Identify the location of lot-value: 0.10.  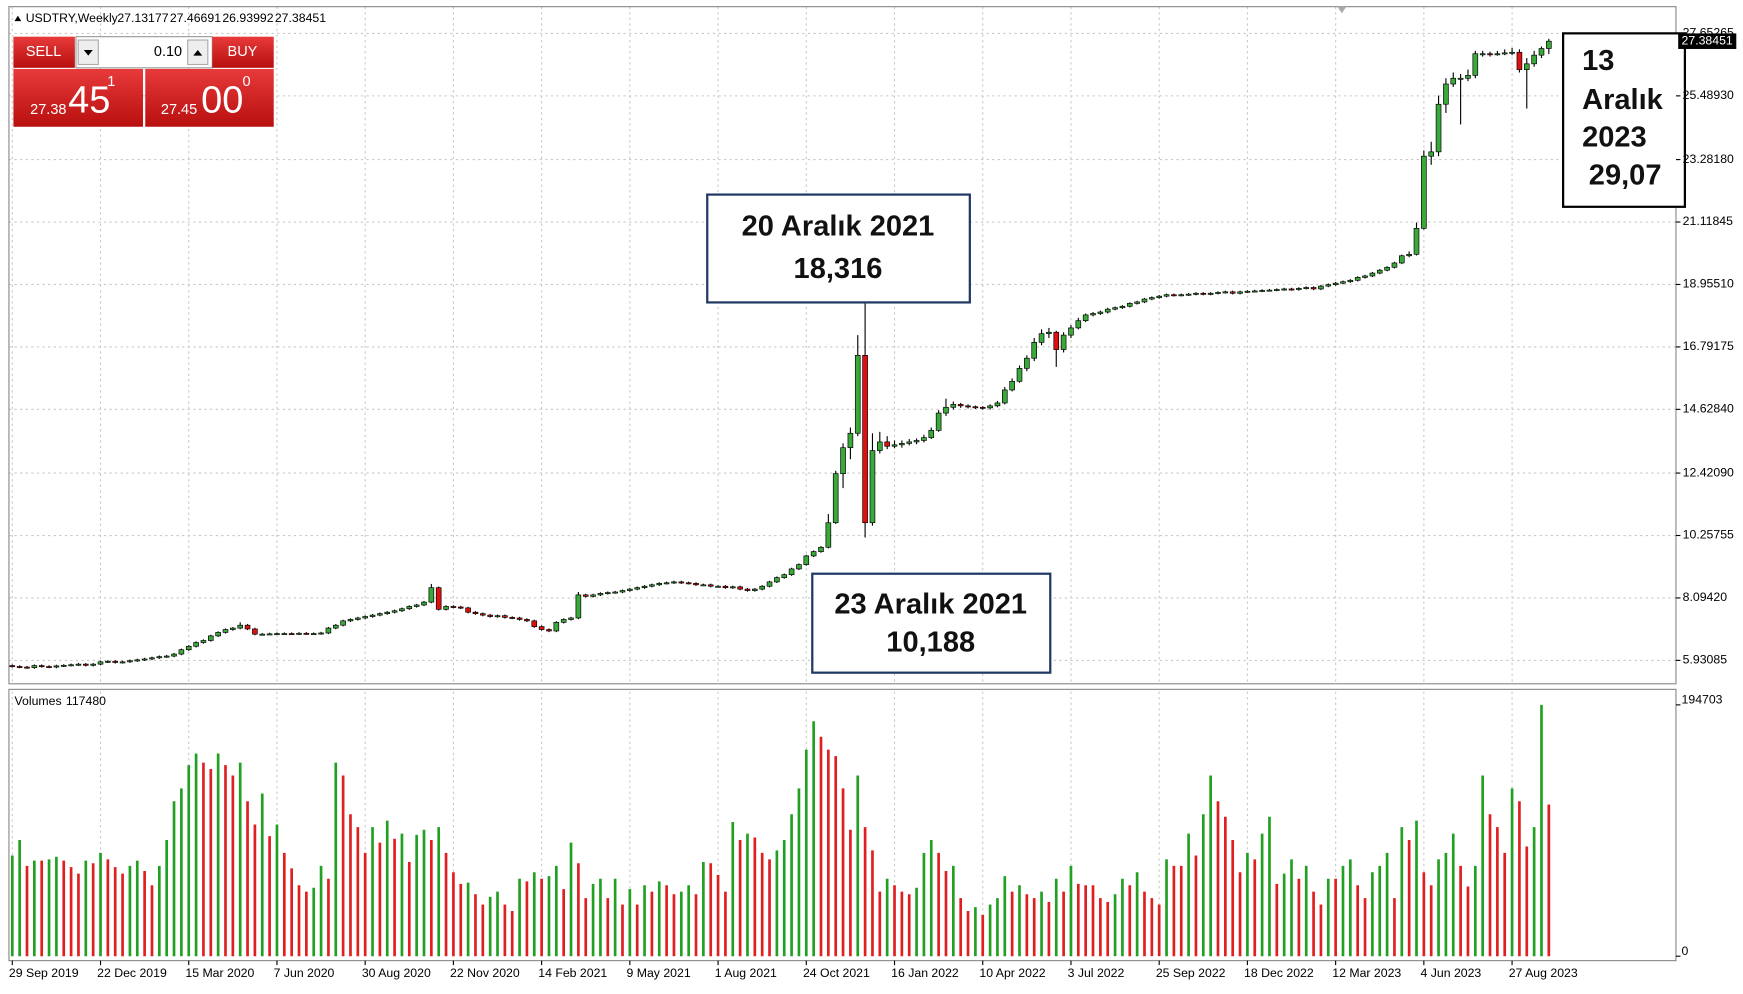
(168, 52).